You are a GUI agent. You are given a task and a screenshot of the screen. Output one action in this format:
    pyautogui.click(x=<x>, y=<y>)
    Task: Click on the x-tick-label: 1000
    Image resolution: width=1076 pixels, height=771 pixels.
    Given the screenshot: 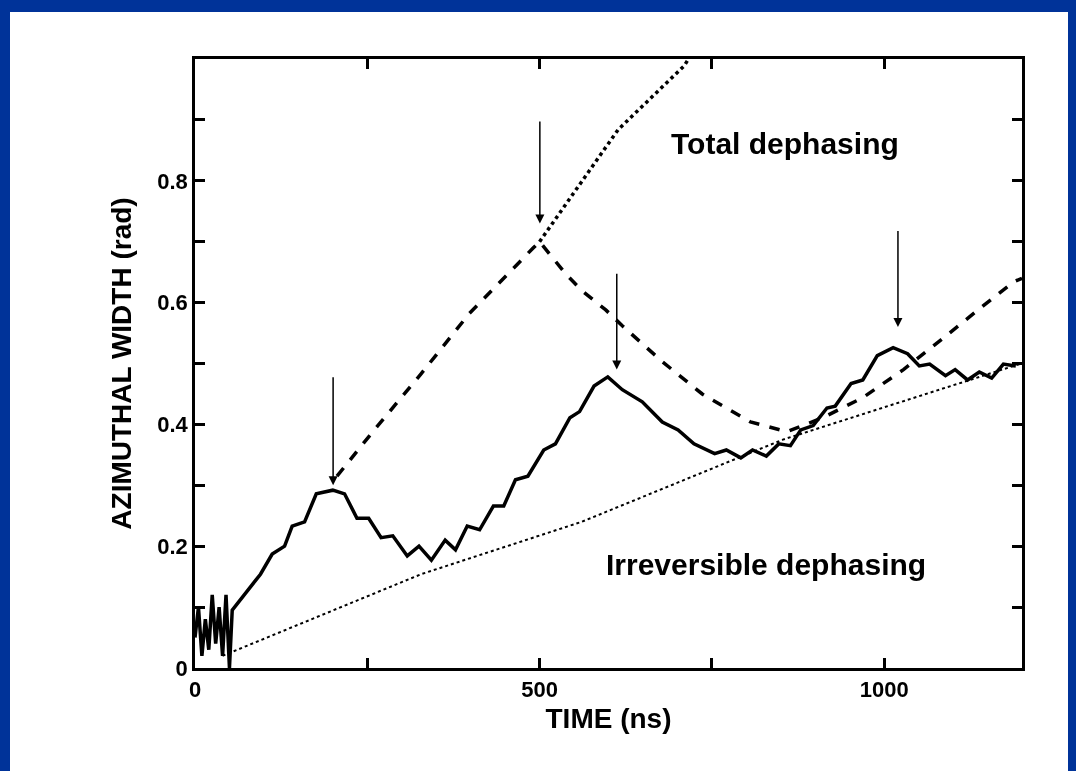 What is the action you would take?
    pyautogui.click(x=884, y=690)
    